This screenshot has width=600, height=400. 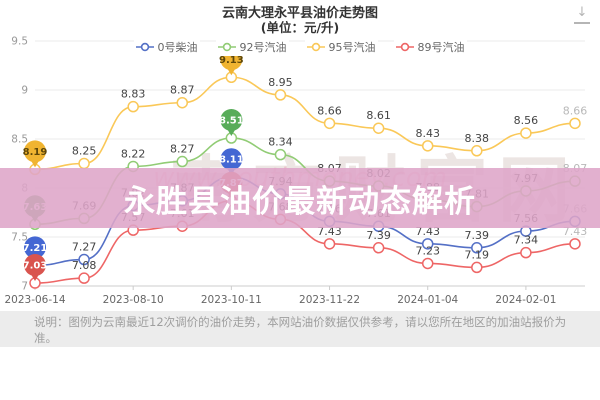 I want to click on data-point-label: 8.95, so click(x=280, y=82).